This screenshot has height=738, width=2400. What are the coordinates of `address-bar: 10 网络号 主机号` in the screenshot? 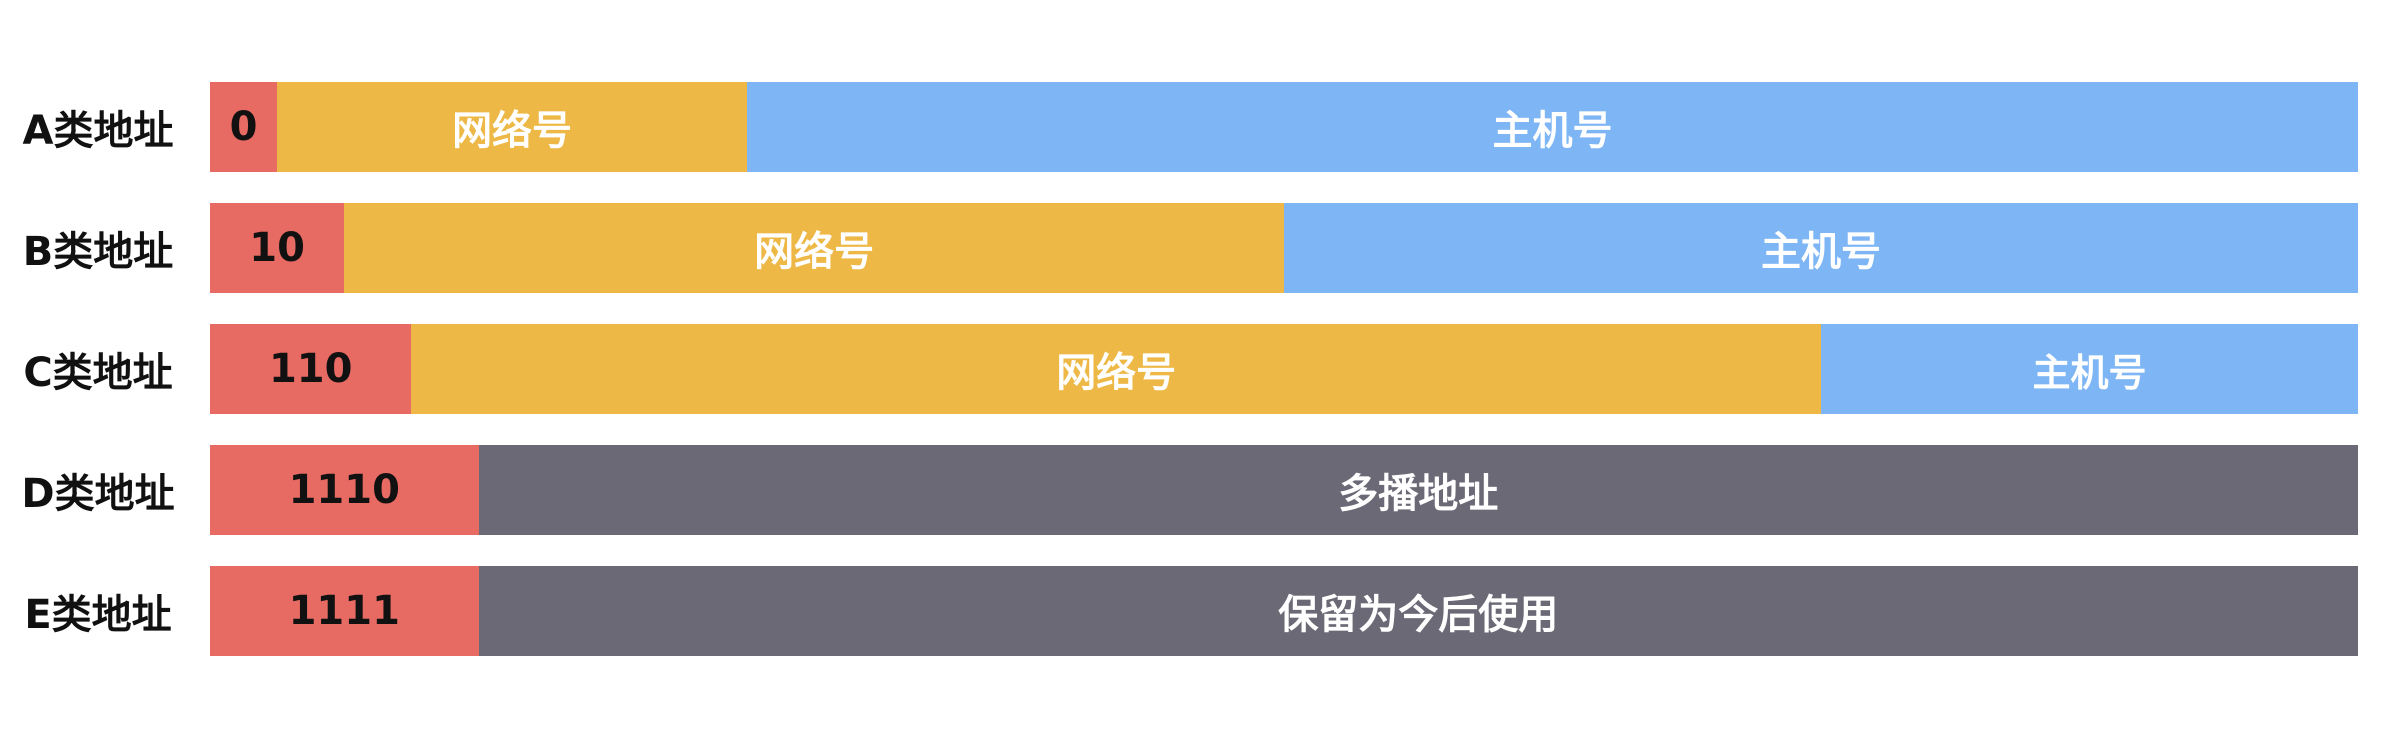 It's located at (1284, 248).